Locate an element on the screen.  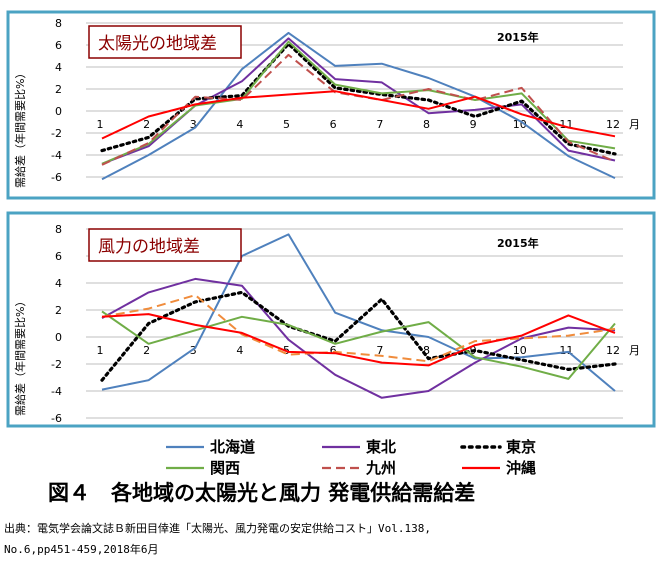
wind-y-tick-label: -4 is located at coordinates (56, 391).